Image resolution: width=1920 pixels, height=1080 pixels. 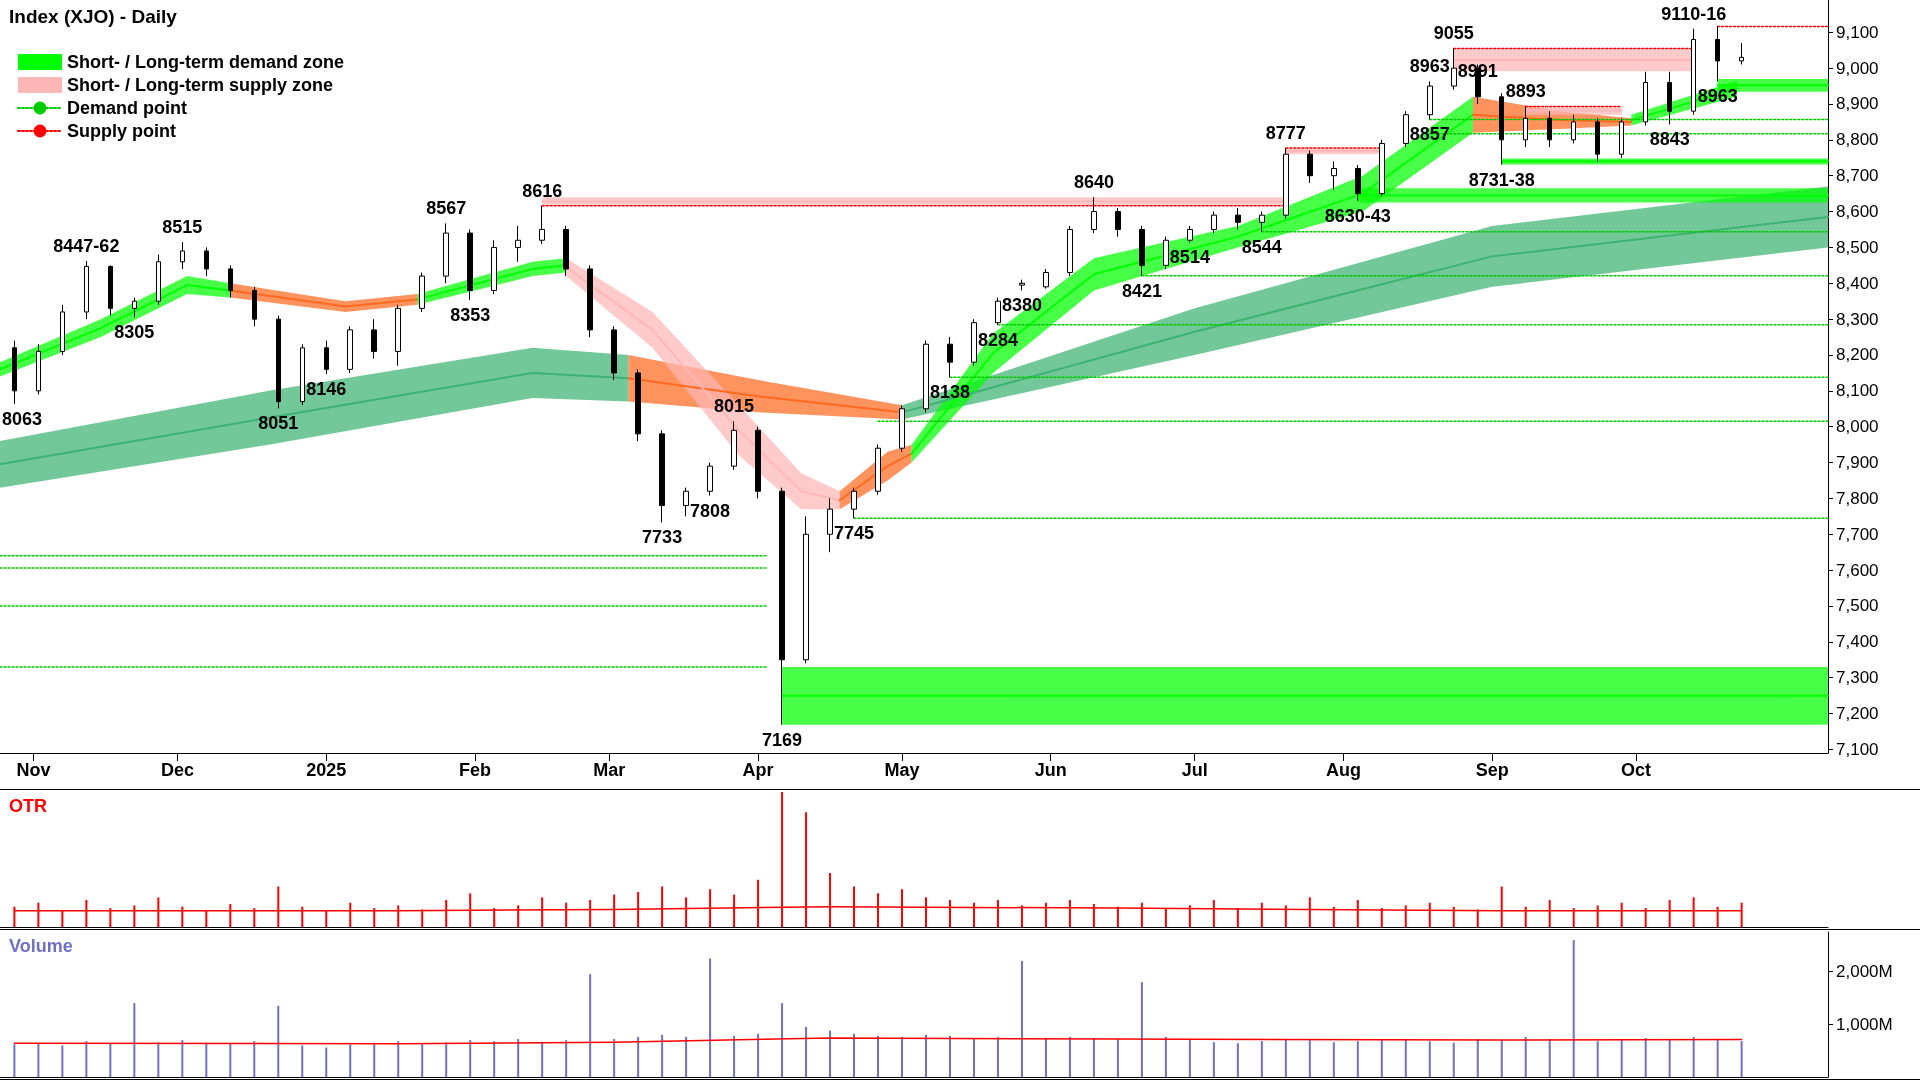 What do you see at coordinates (200, 85) in the screenshot?
I see `legend-label: Short- / Long-term supply zone` at bounding box center [200, 85].